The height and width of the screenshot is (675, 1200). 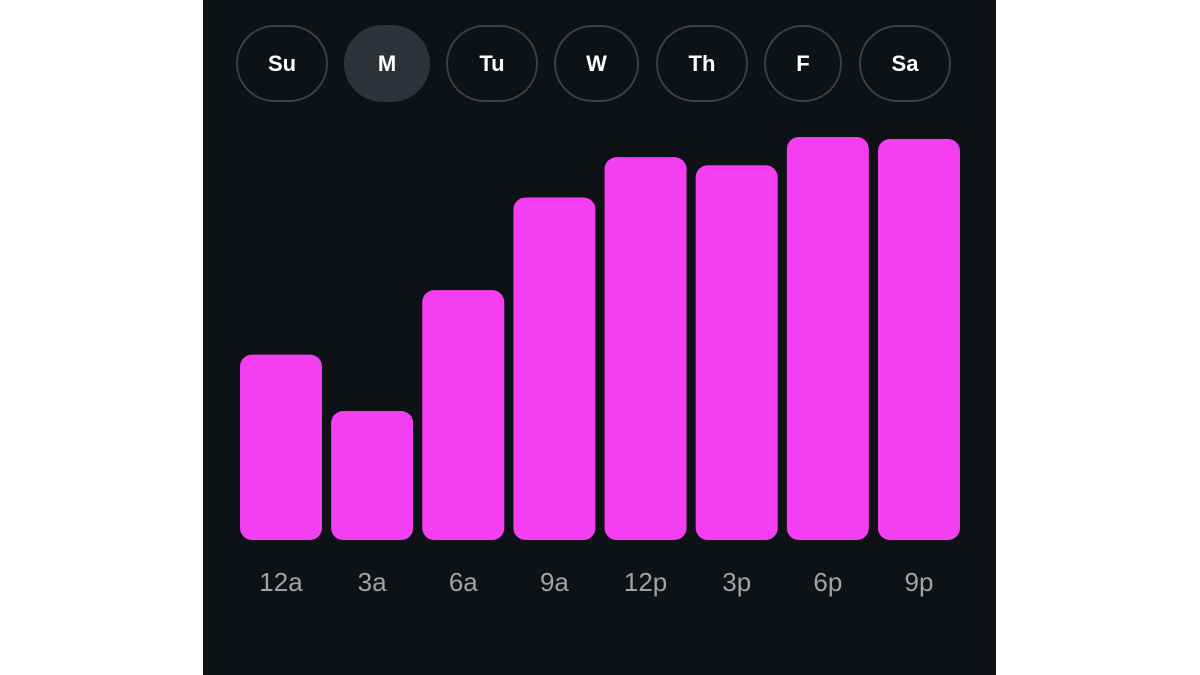 I want to click on x-tick-label: 3p, so click(x=736, y=582).